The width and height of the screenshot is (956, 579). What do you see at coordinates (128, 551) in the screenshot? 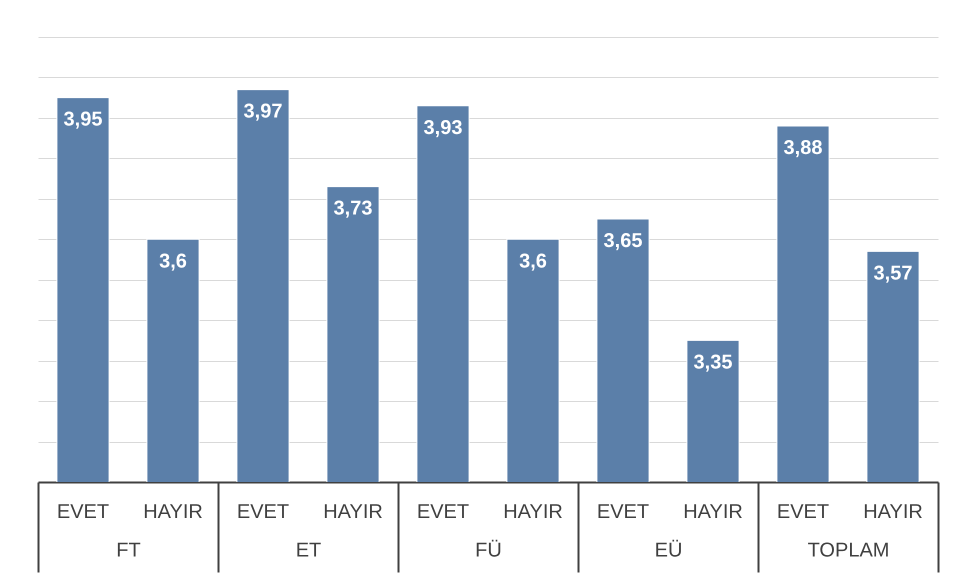
I see `x-tick-label: FT` at bounding box center [128, 551].